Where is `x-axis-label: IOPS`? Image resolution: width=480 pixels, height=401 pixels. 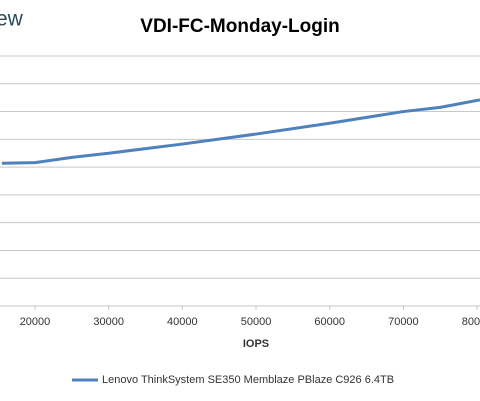 x-axis-label: IOPS is located at coordinates (256, 344).